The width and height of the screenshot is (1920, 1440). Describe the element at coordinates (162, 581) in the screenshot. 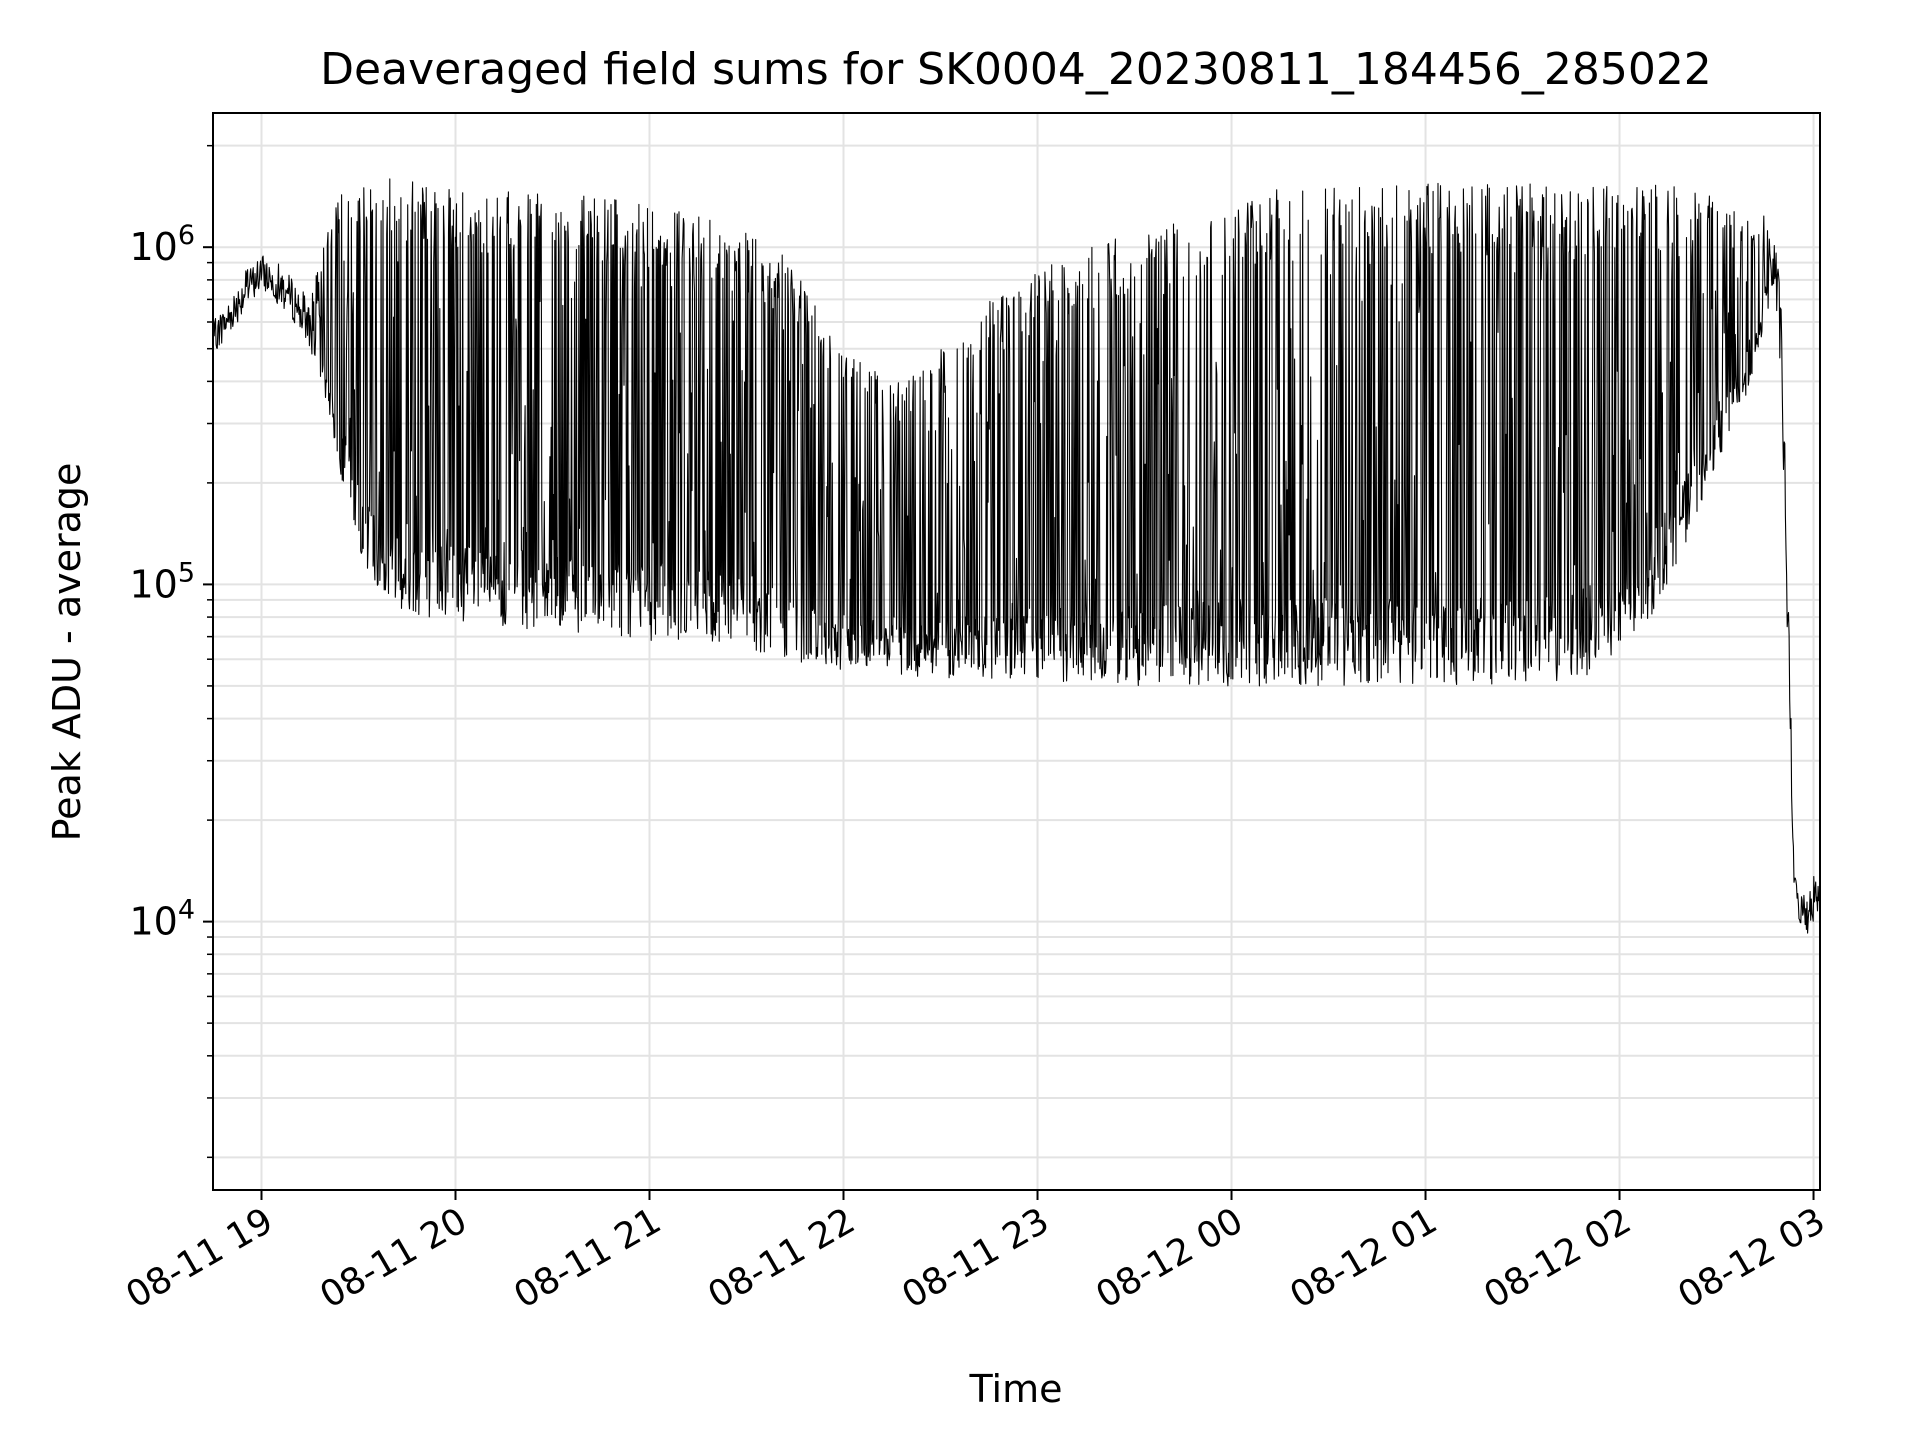

I see `y-tick-label: 105` at that location.